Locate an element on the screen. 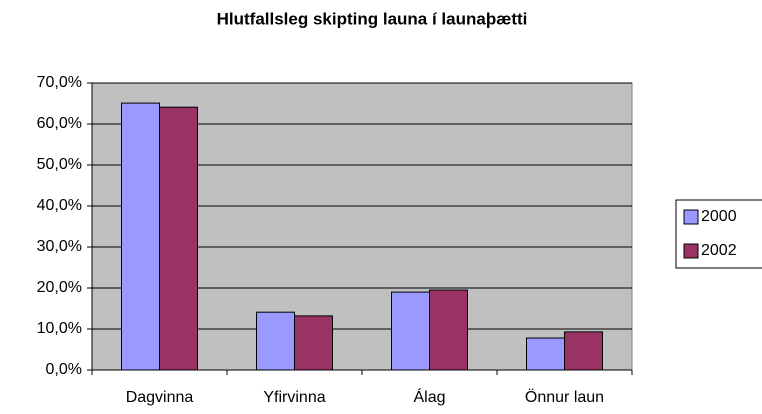 This screenshot has width=762, height=414. y-tick-label: 20,0% is located at coordinates (59, 287).